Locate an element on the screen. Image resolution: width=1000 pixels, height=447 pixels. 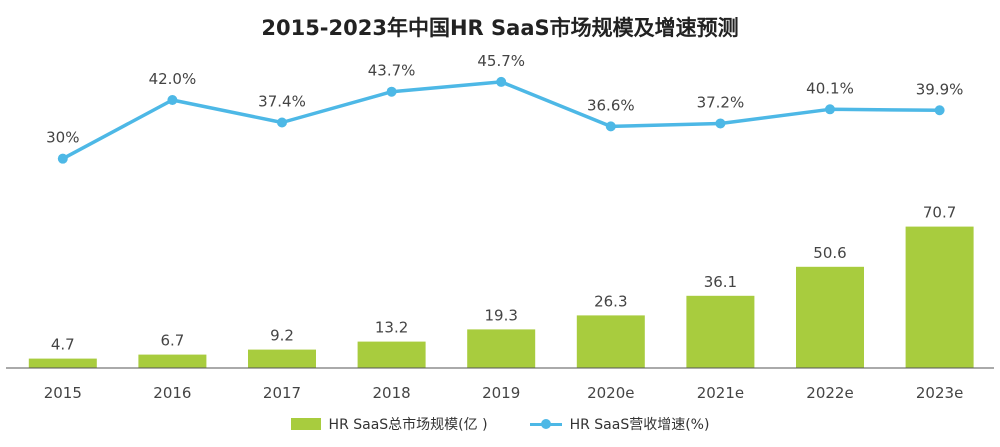
bar-label-2016: 6.7 is located at coordinates (172, 341).